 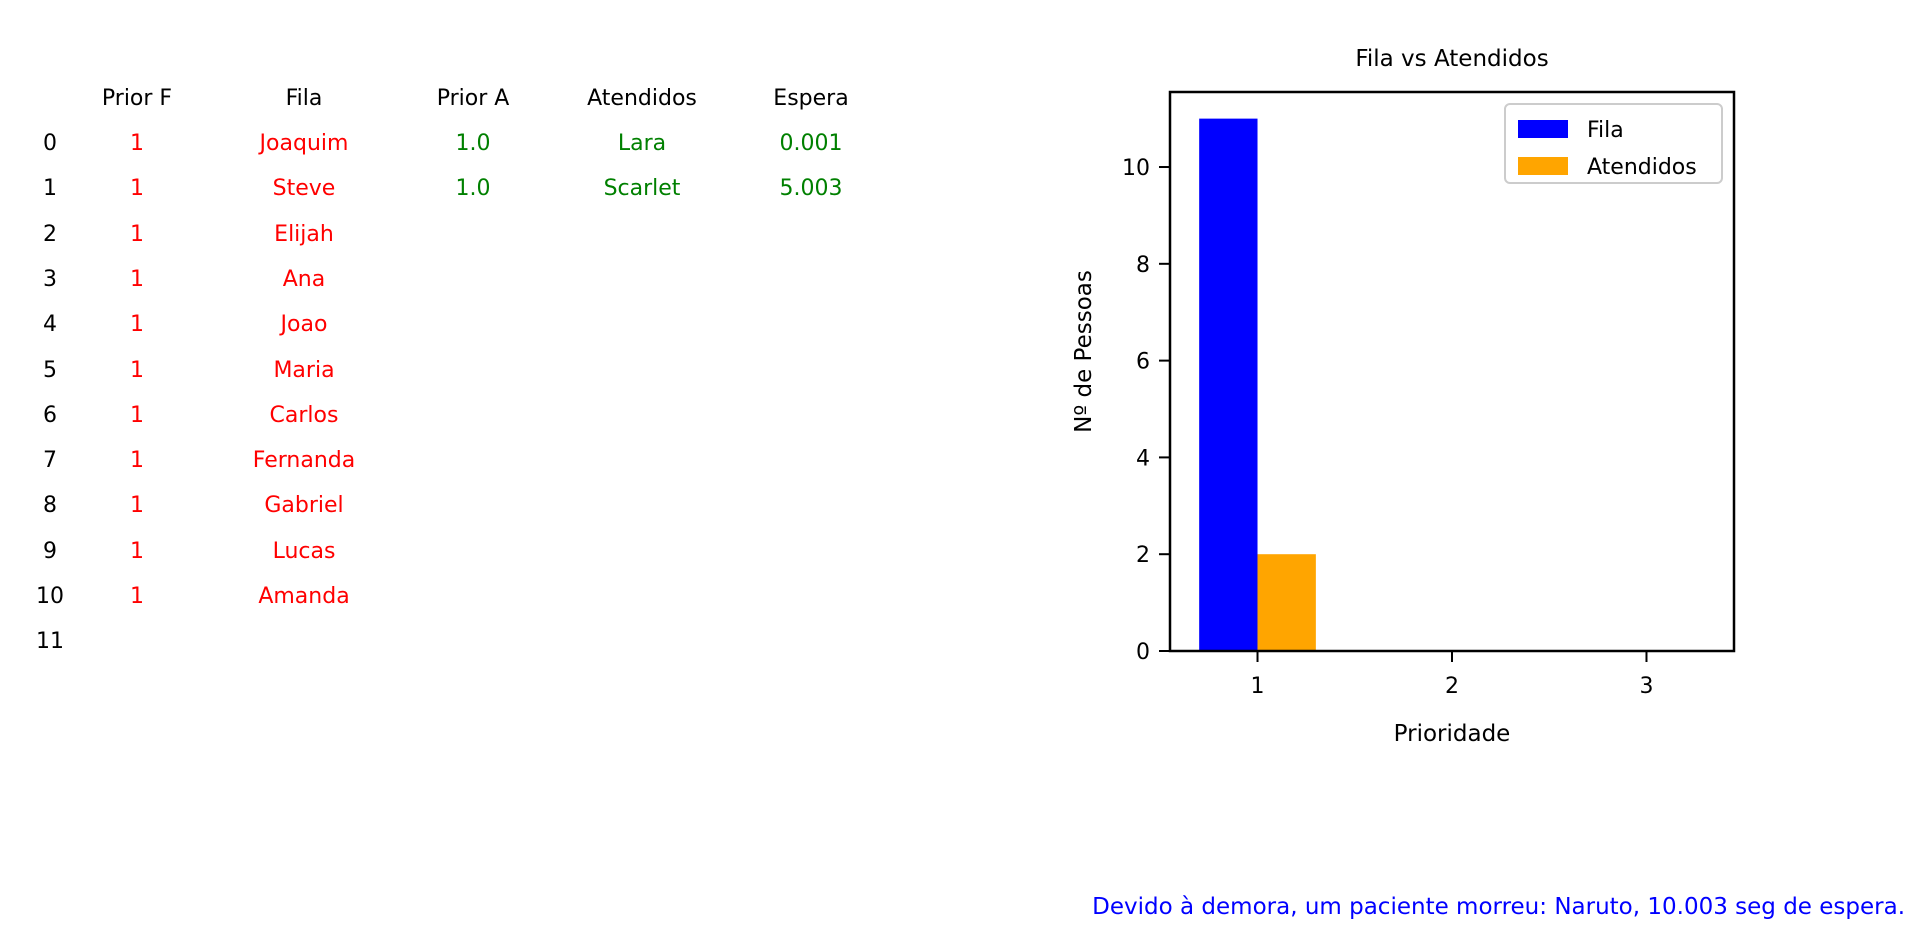 What do you see at coordinates (1143, 458) in the screenshot?
I see `y-tick-label: 4` at bounding box center [1143, 458].